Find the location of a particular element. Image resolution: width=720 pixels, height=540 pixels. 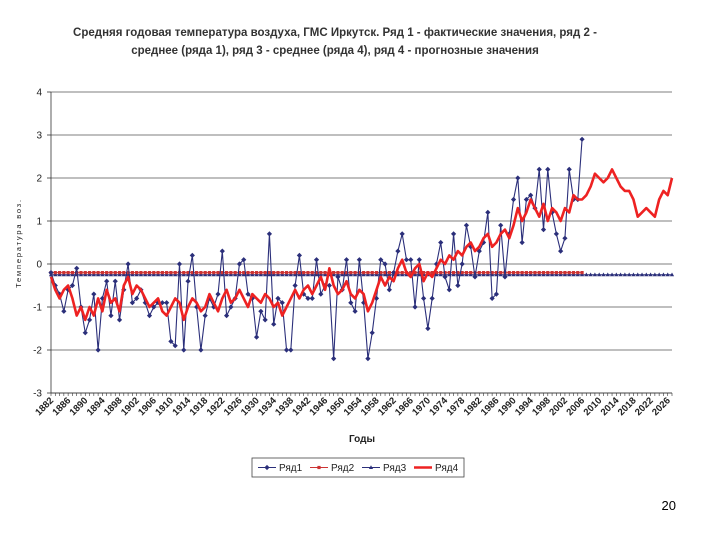

x-tick-label: 1958 is located at coordinates (370, 406).